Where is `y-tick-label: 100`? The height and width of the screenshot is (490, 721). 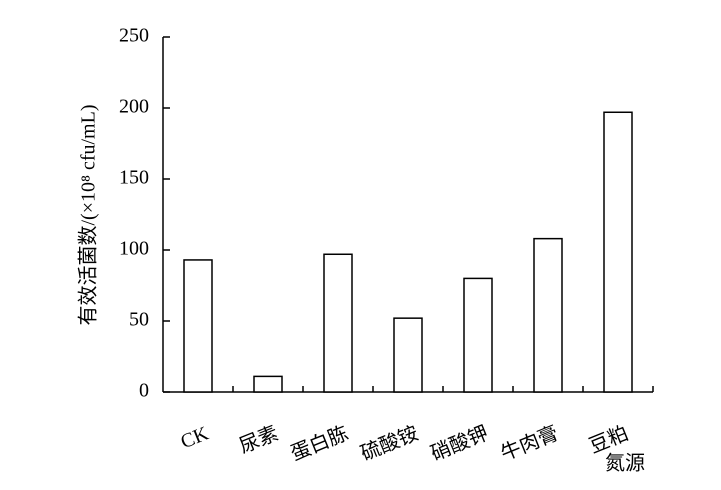
y-tick-label: 100 is located at coordinates (134, 249).